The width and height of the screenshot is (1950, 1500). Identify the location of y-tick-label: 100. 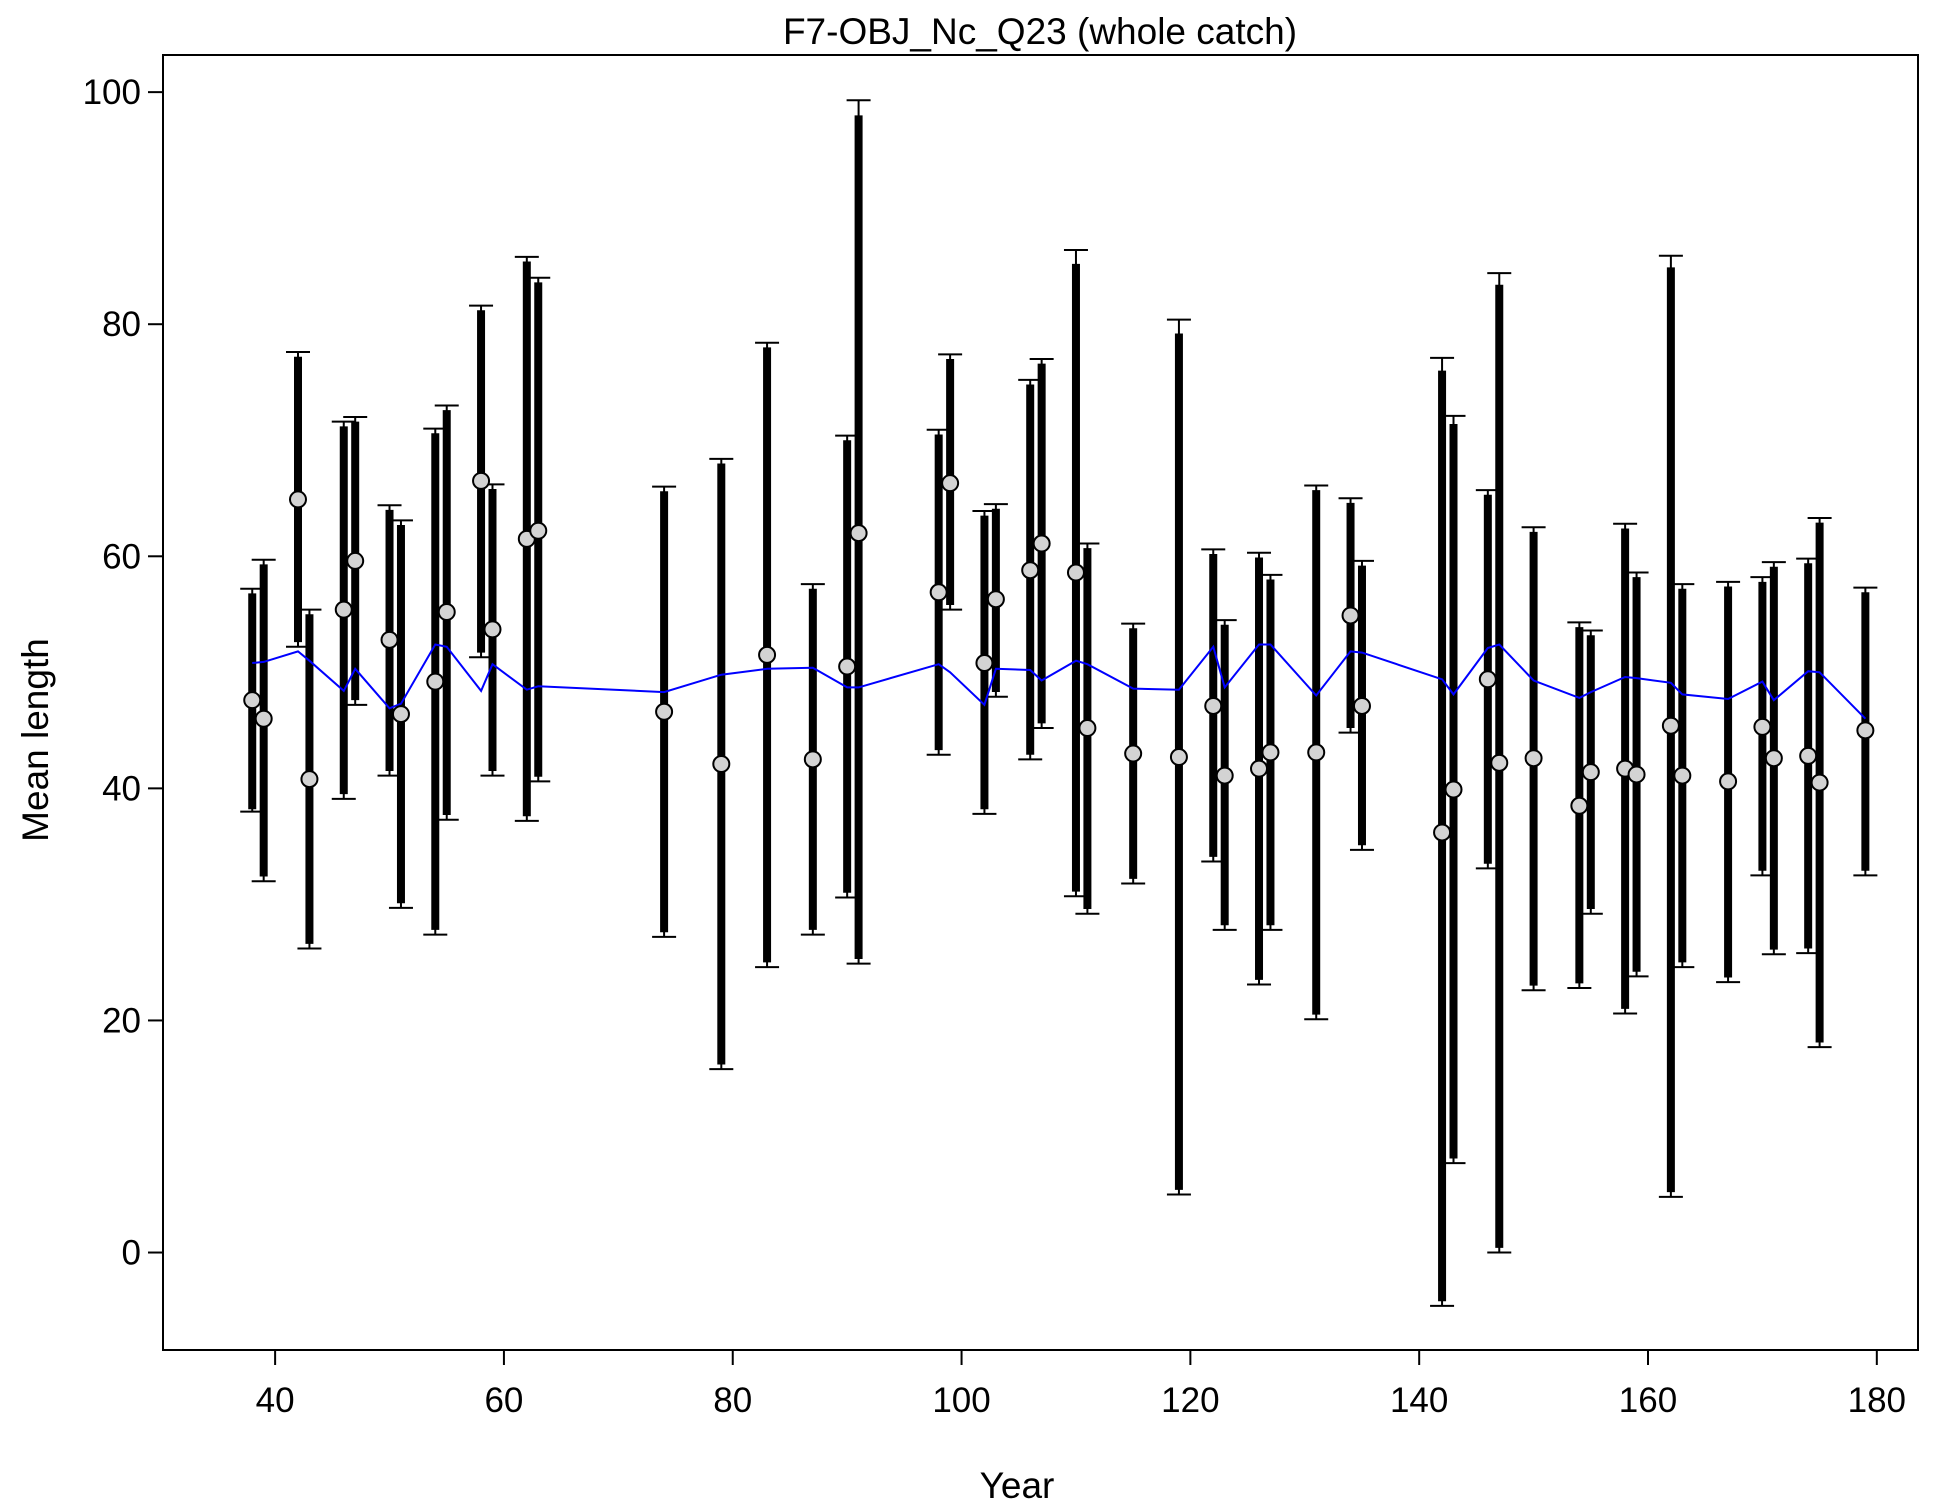
(112, 92).